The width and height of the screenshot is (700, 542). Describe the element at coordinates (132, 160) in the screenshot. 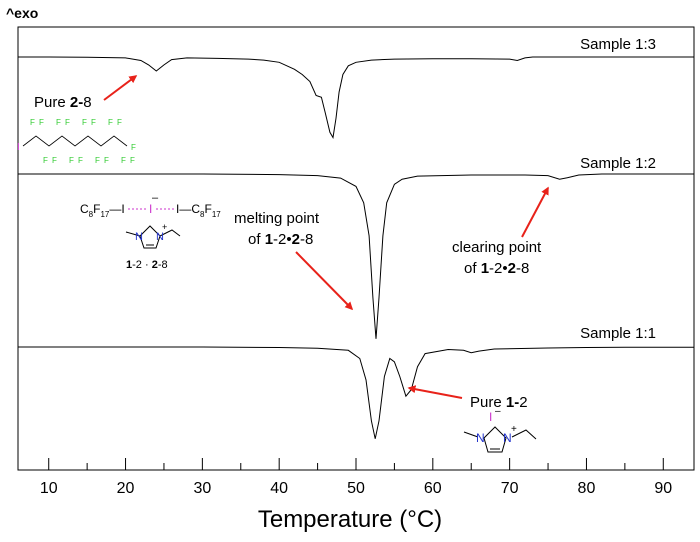

I see `perfluoro-fluorine-16: F` at that location.